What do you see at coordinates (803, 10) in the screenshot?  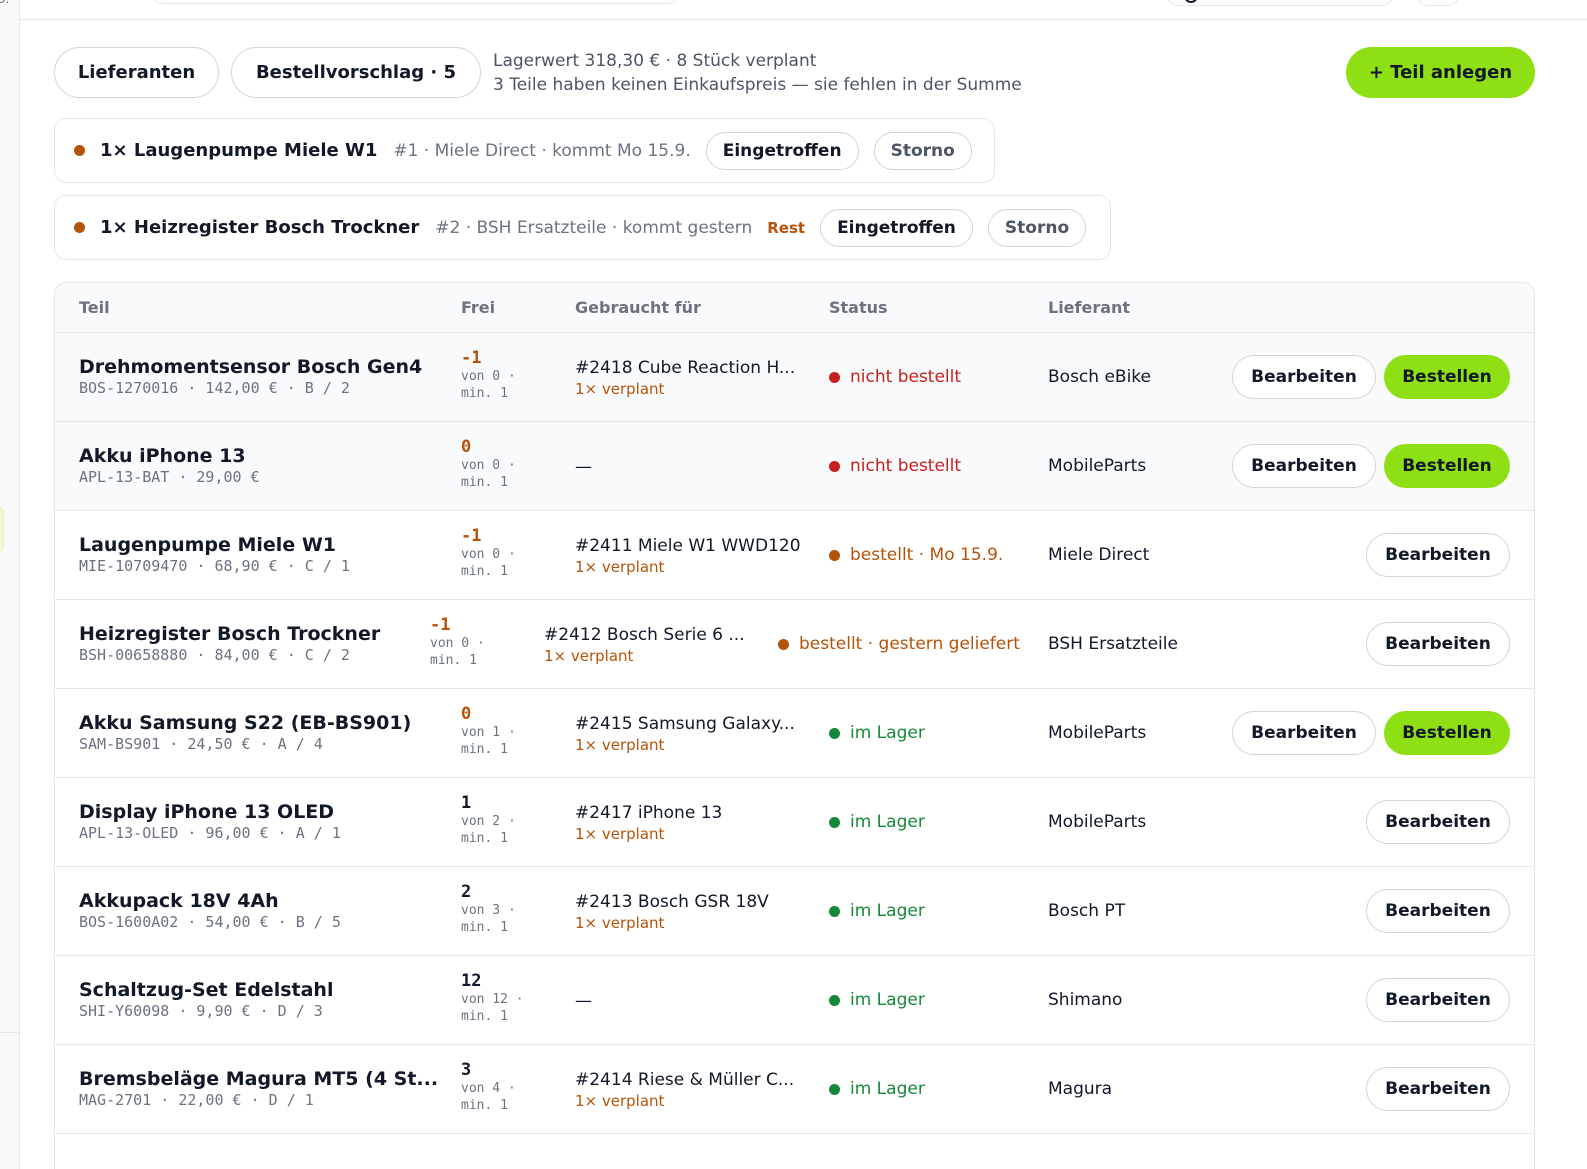 I see `top-bar` at bounding box center [803, 10].